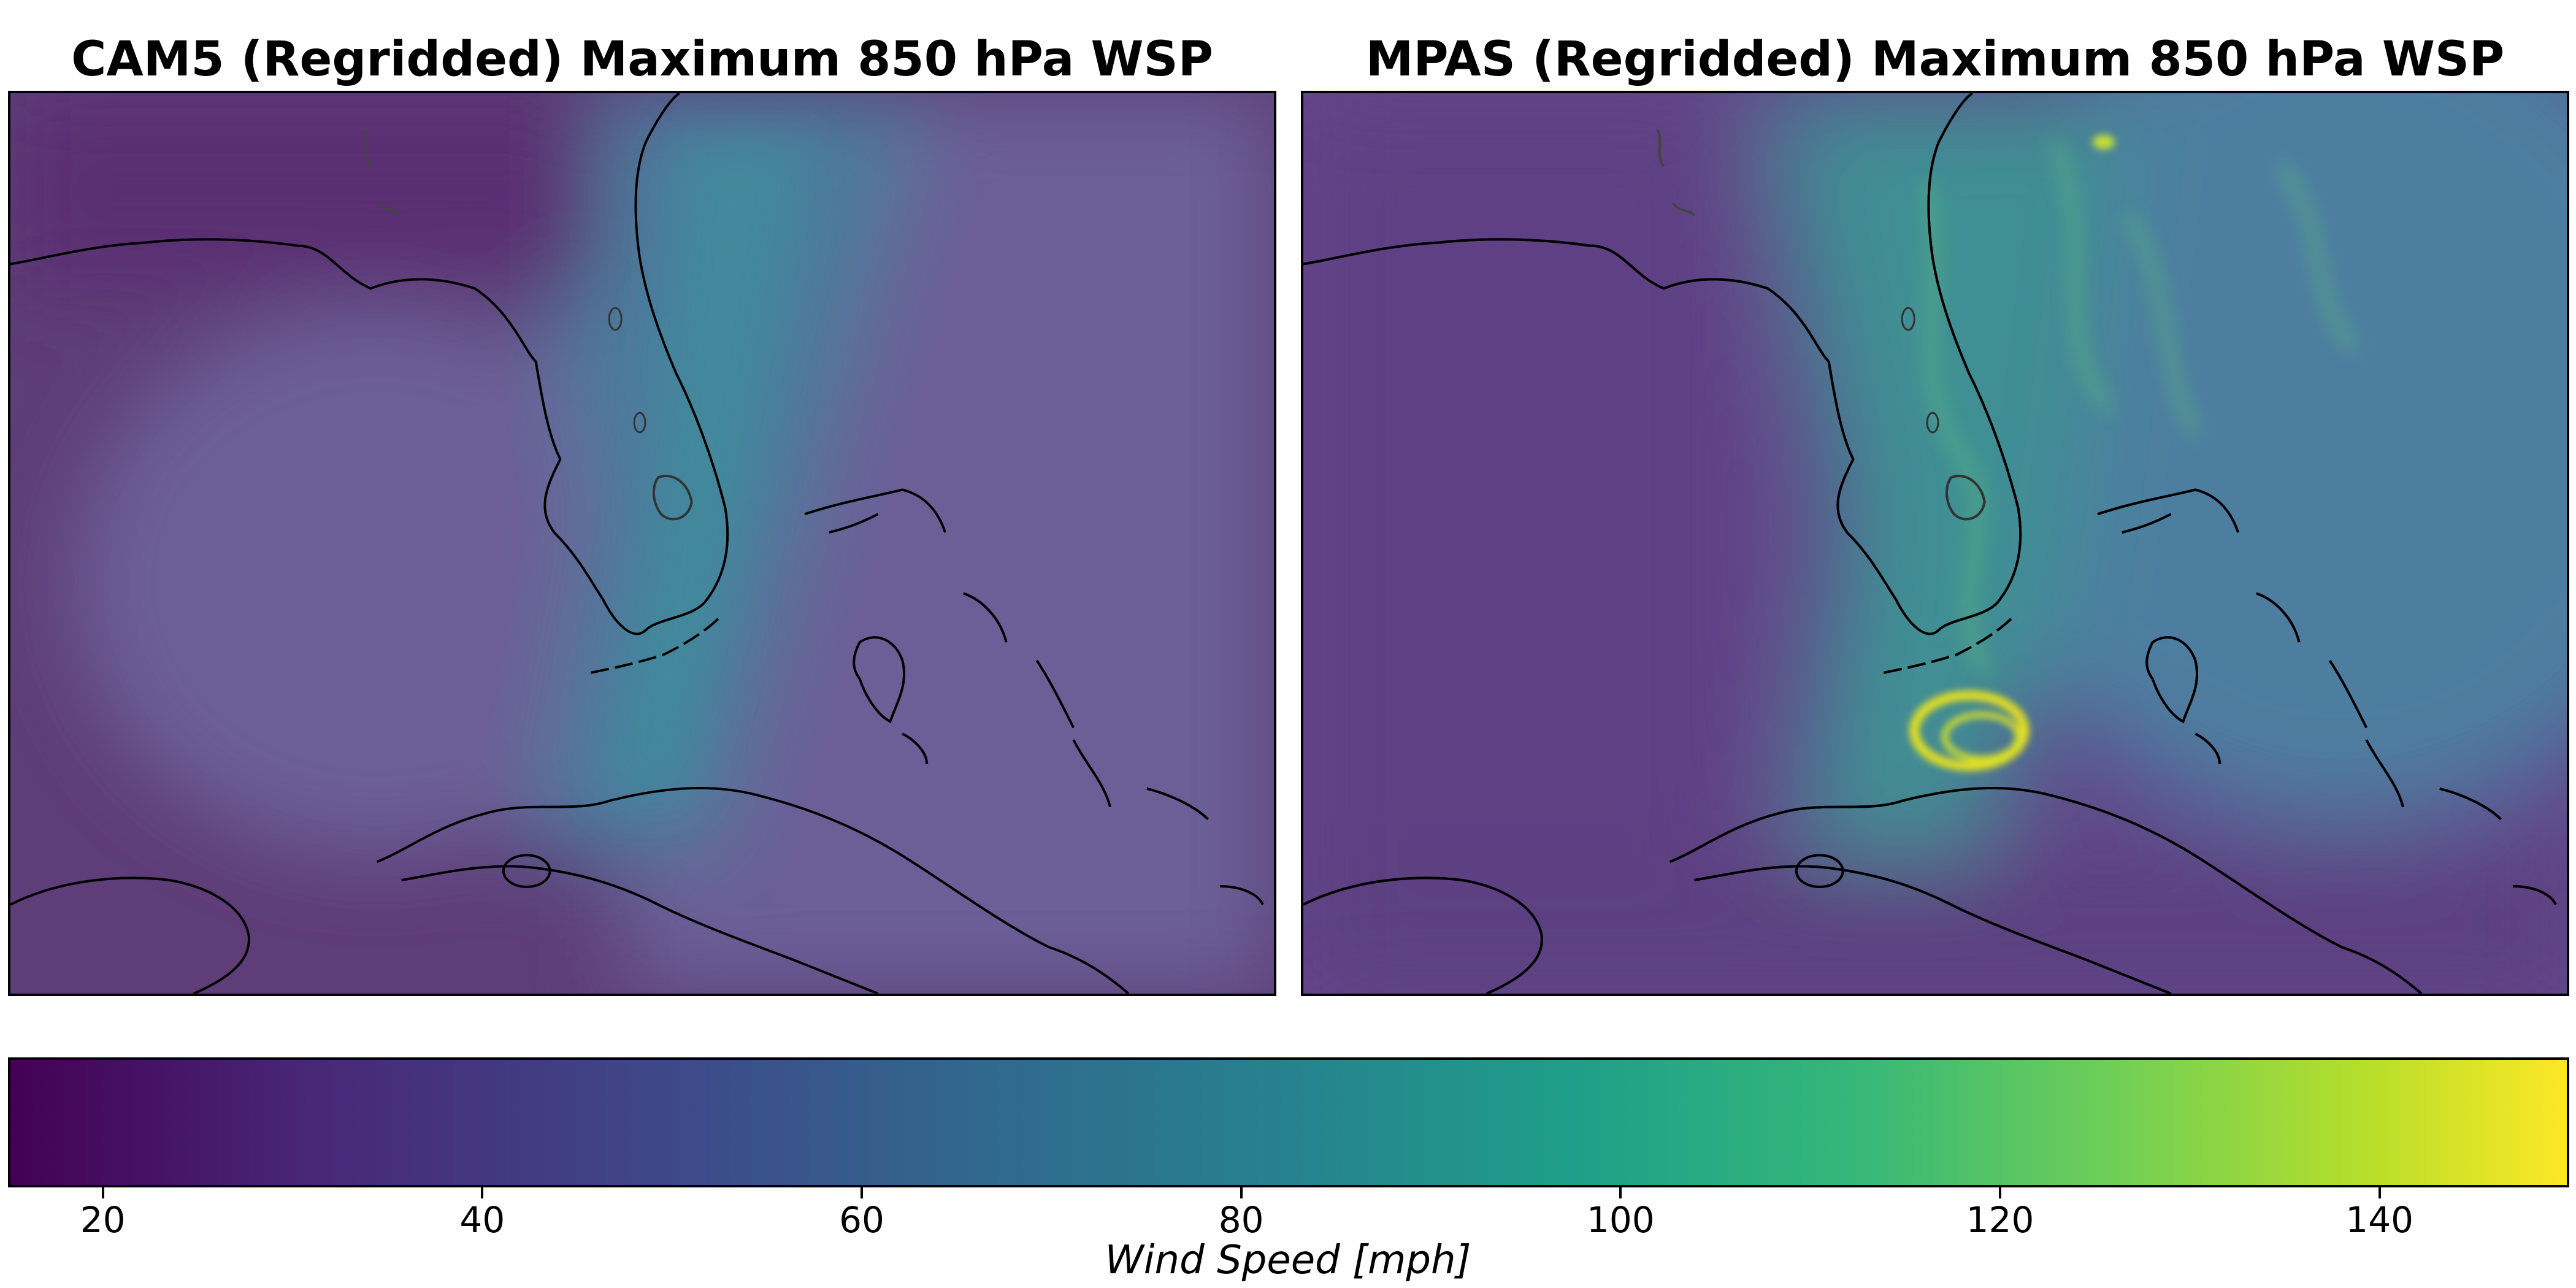 This screenshot has height=1288, width=2576. Describe the element at coordinates (1241, 1220) in the screenshot. I see `colorbar-tick-label: 80` at that location.